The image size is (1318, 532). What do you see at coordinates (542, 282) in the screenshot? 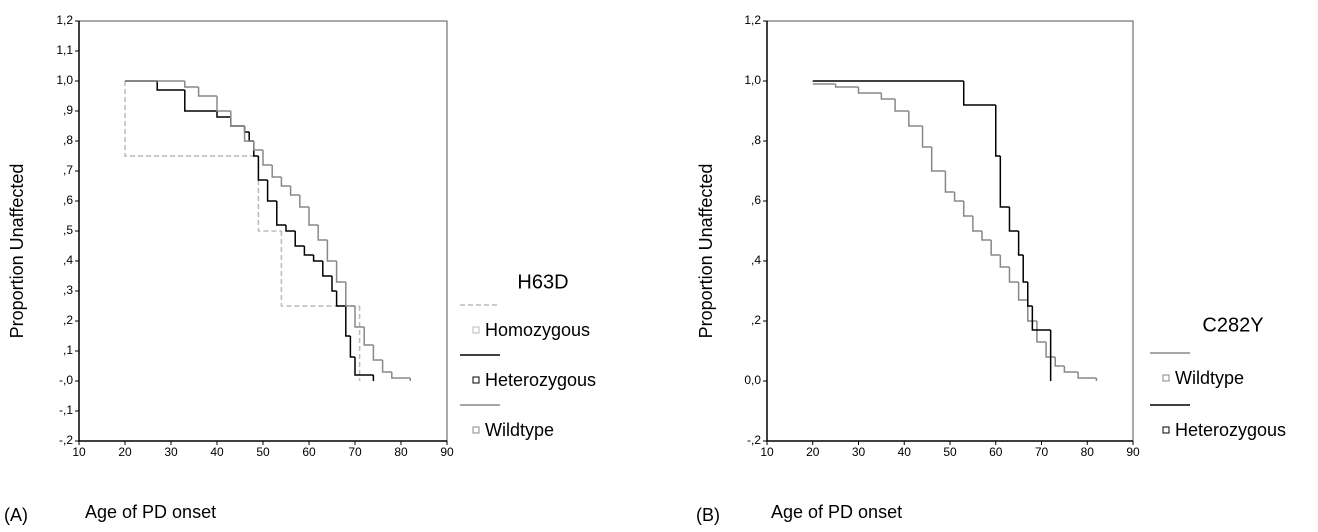
I see `legend-title: H63D` at bounding box center [542, 282].